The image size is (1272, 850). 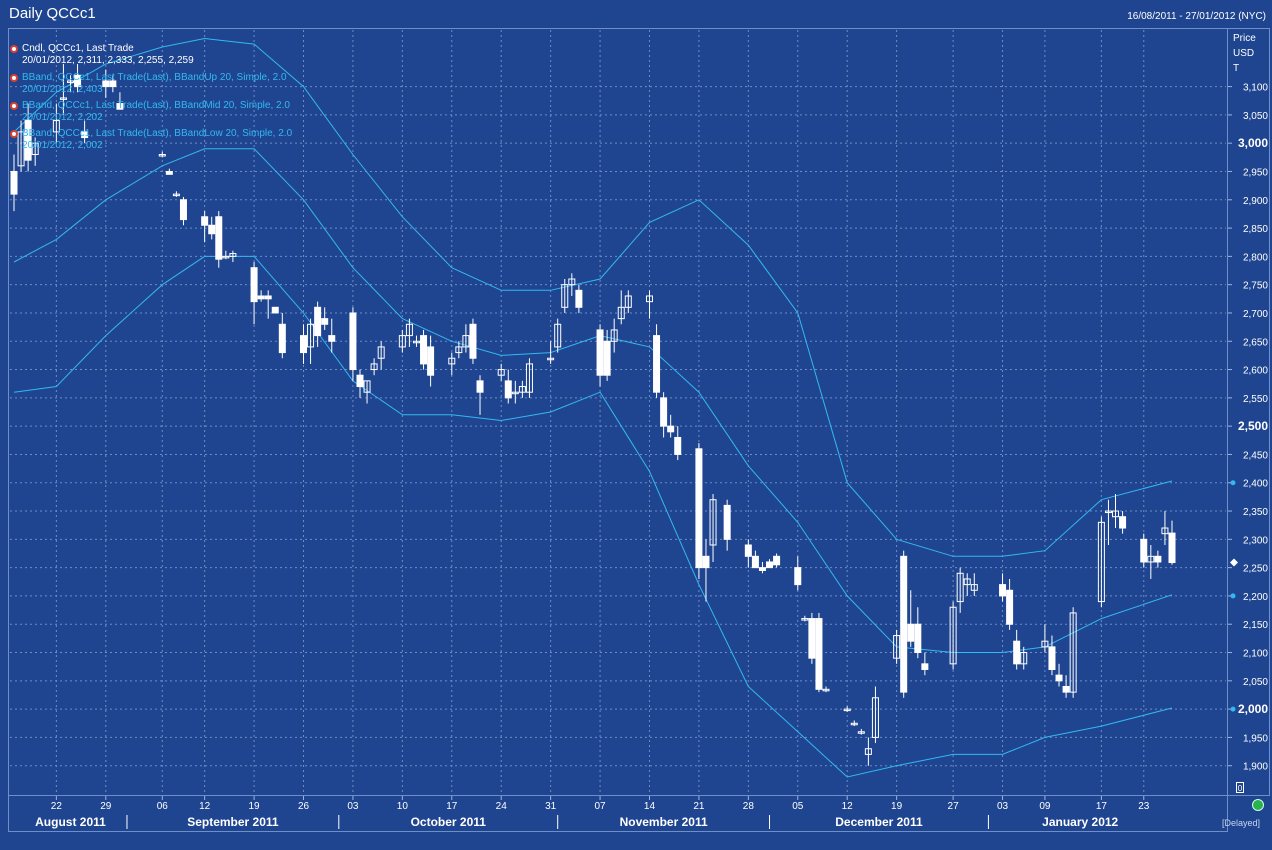 I want to click on x-tick-label: 05, so click(x=798, y=806).